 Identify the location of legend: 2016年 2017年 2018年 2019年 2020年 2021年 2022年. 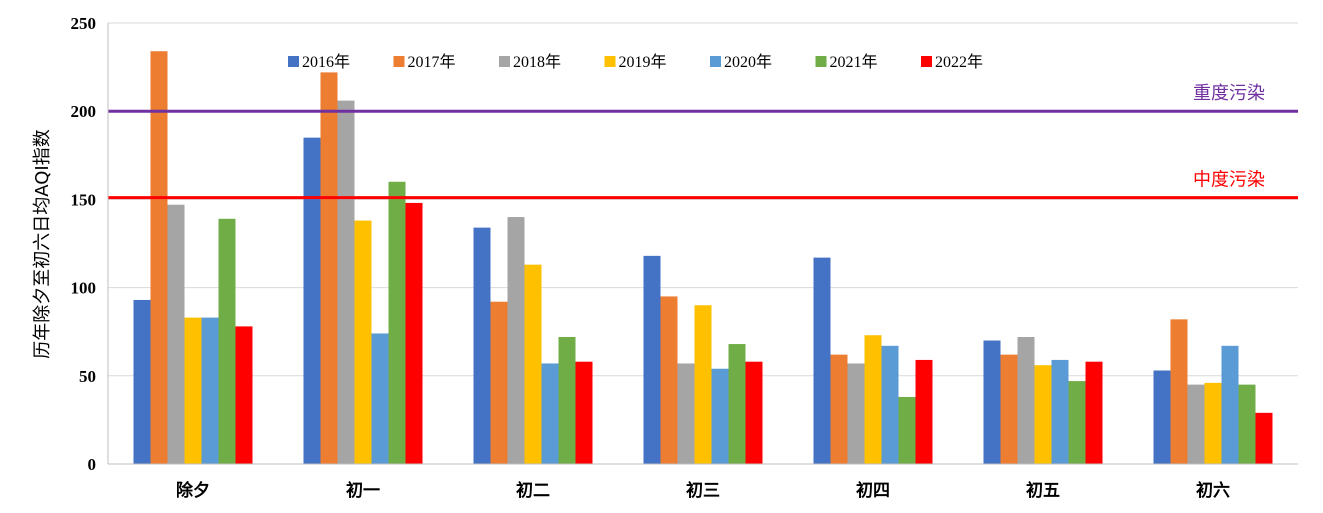
(635, 62).